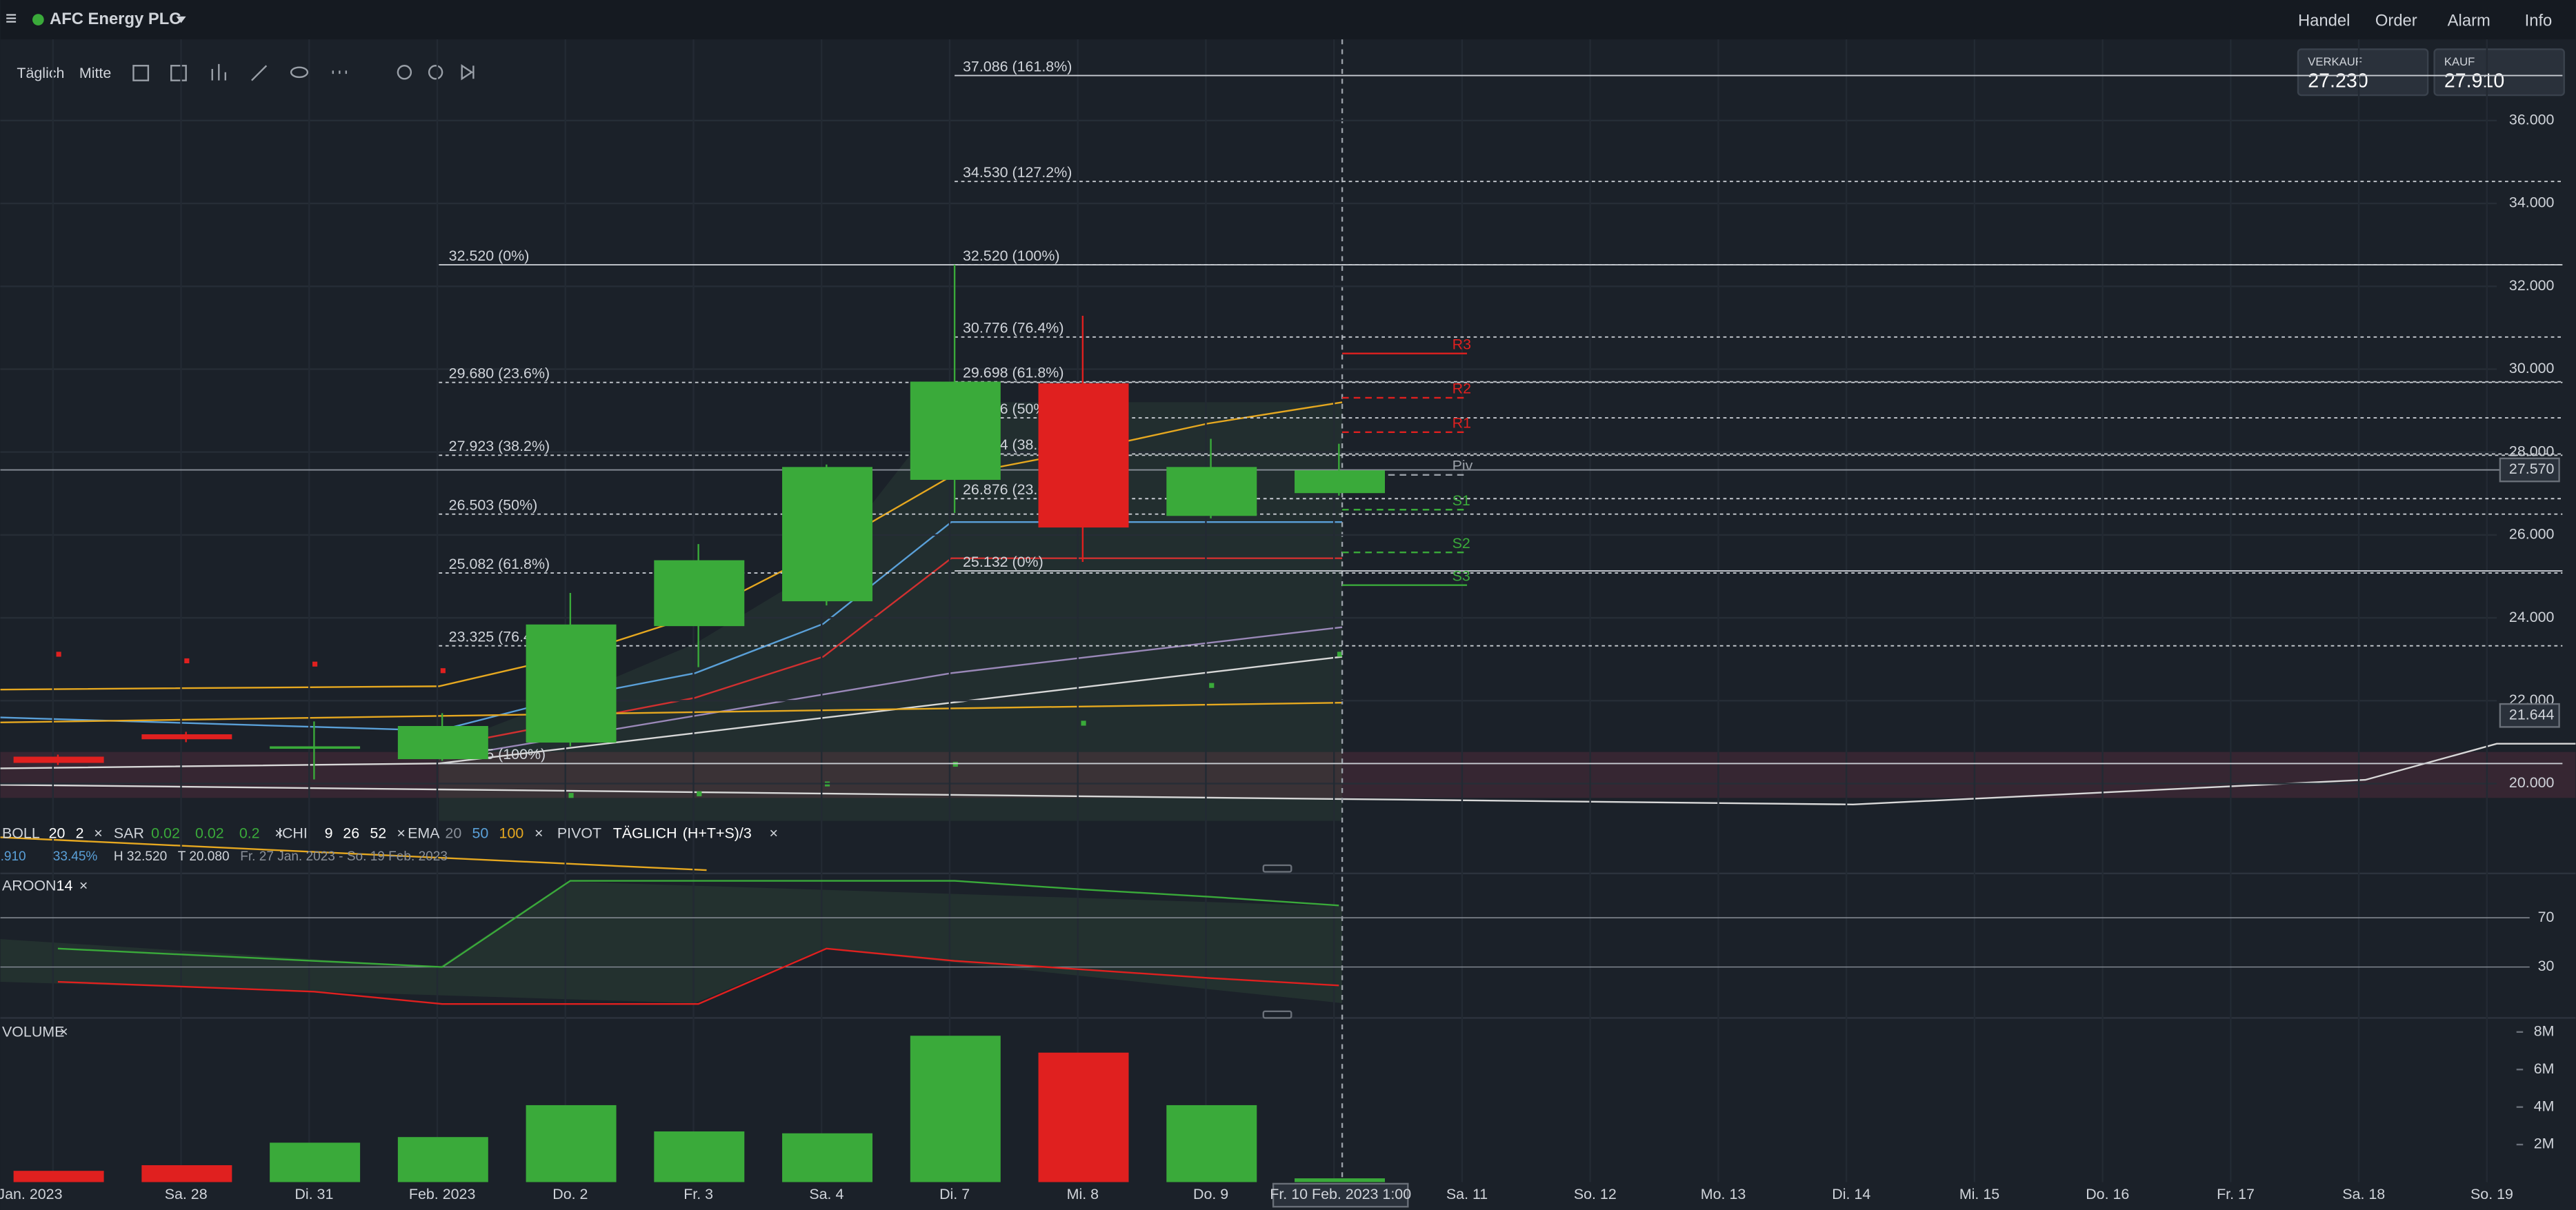 Image resolution: width=2576 pixels, height=1210 pixels. What do you see at coordinates (2324, 20) in the screenshot?
I see `menu-item: Handel` at bounding box center [2324, 20].